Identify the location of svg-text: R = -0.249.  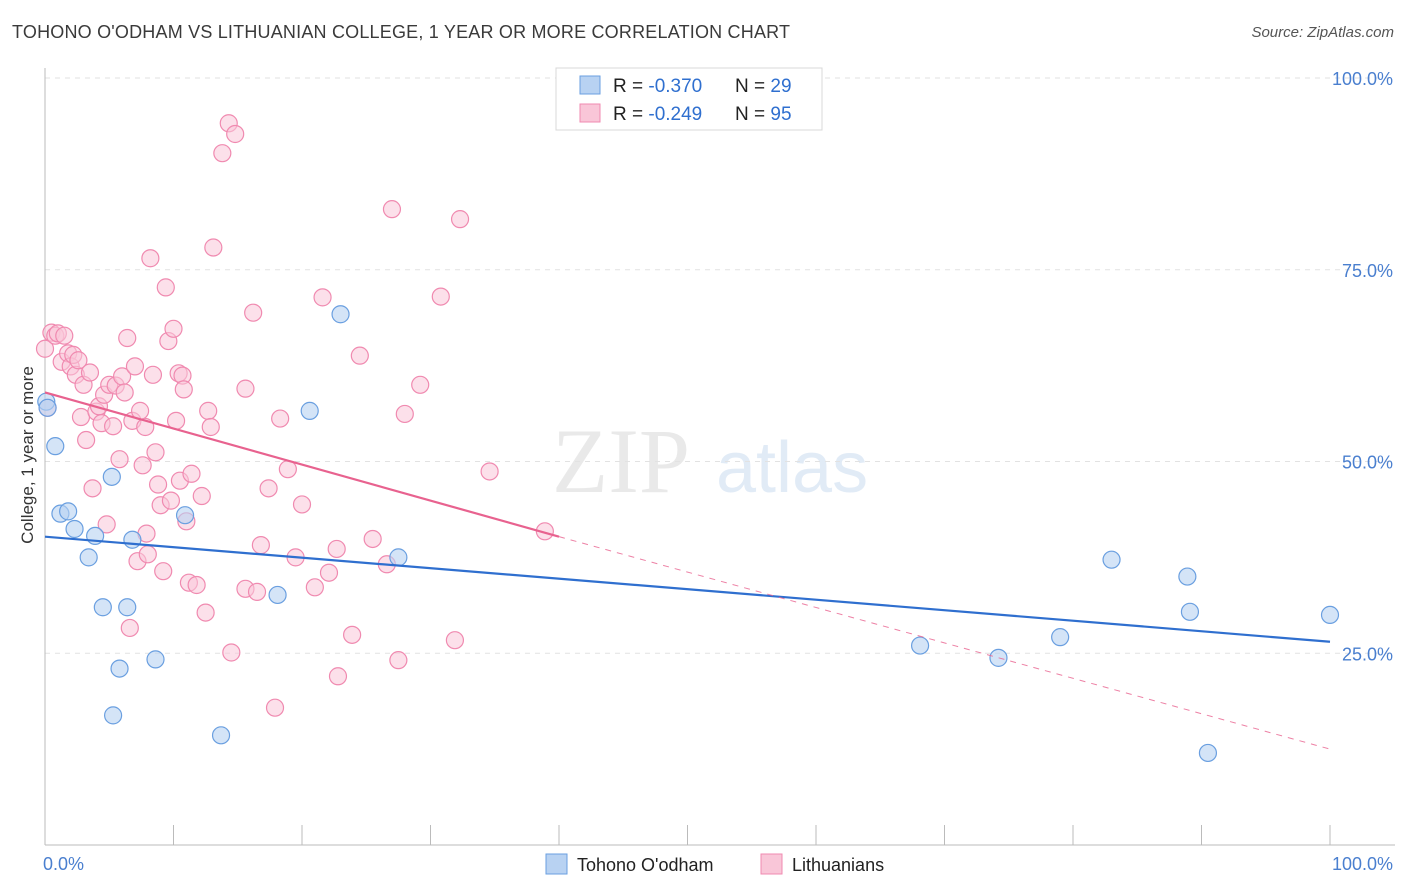
(657, 114).